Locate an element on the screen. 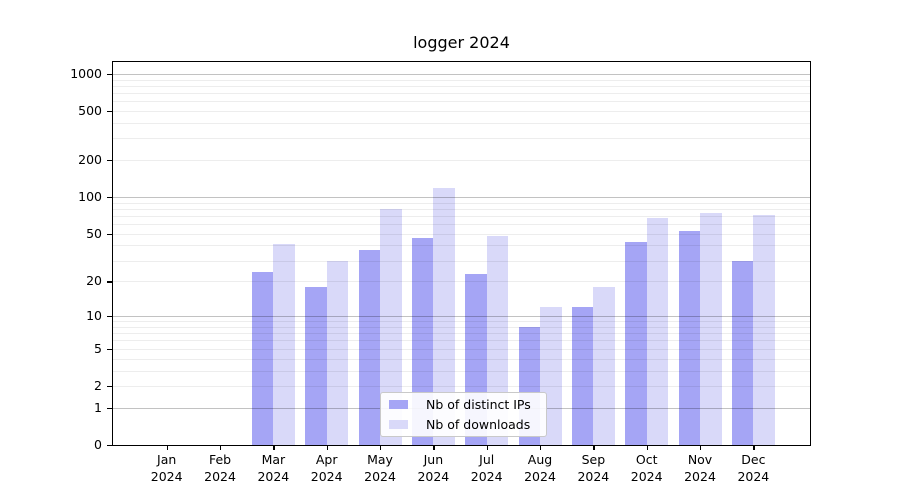 The height and width of the screenshot is (500, 900). bar-downloads-dec is located at coordinates (764, 329).